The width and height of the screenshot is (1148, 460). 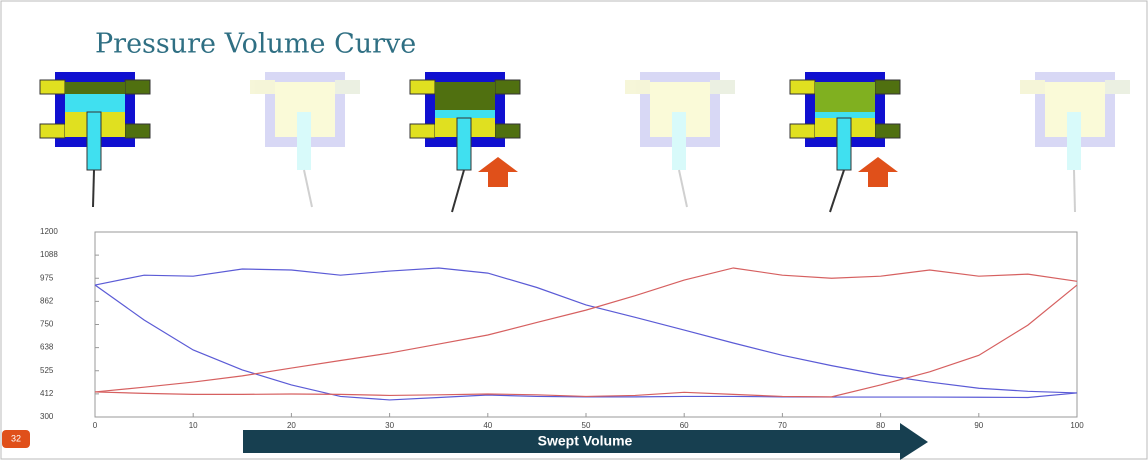 I want to click on x-tick-label: 20, so click(x=291, y=425).